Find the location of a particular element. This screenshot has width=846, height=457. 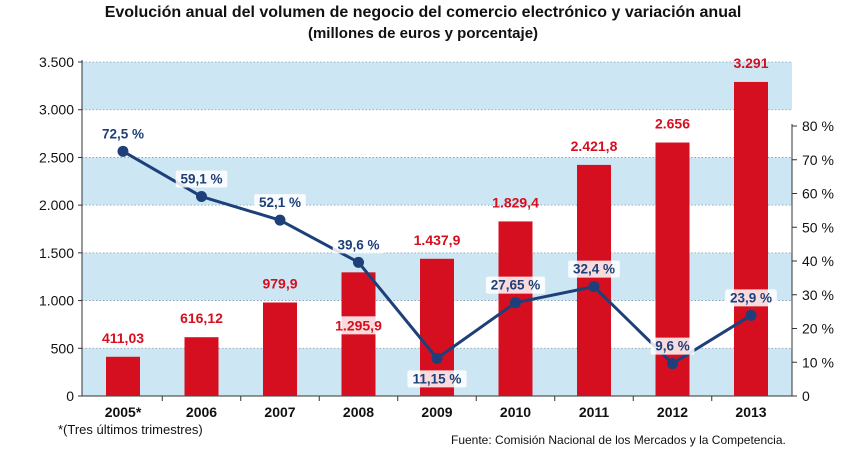

category-label: 2010 is located at coordinates (515, 412).